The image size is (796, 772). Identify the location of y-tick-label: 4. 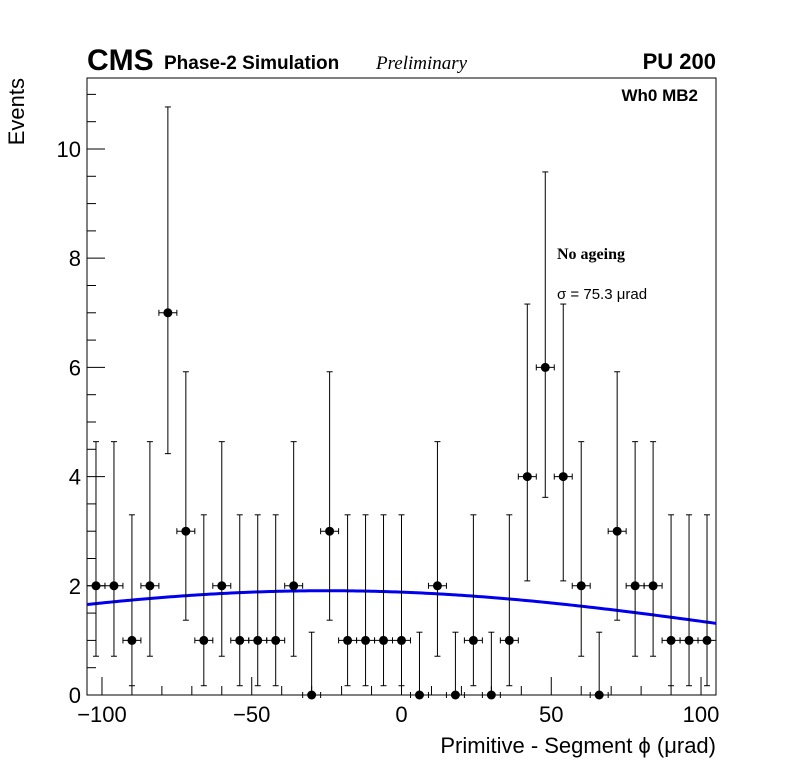
(75, 477).